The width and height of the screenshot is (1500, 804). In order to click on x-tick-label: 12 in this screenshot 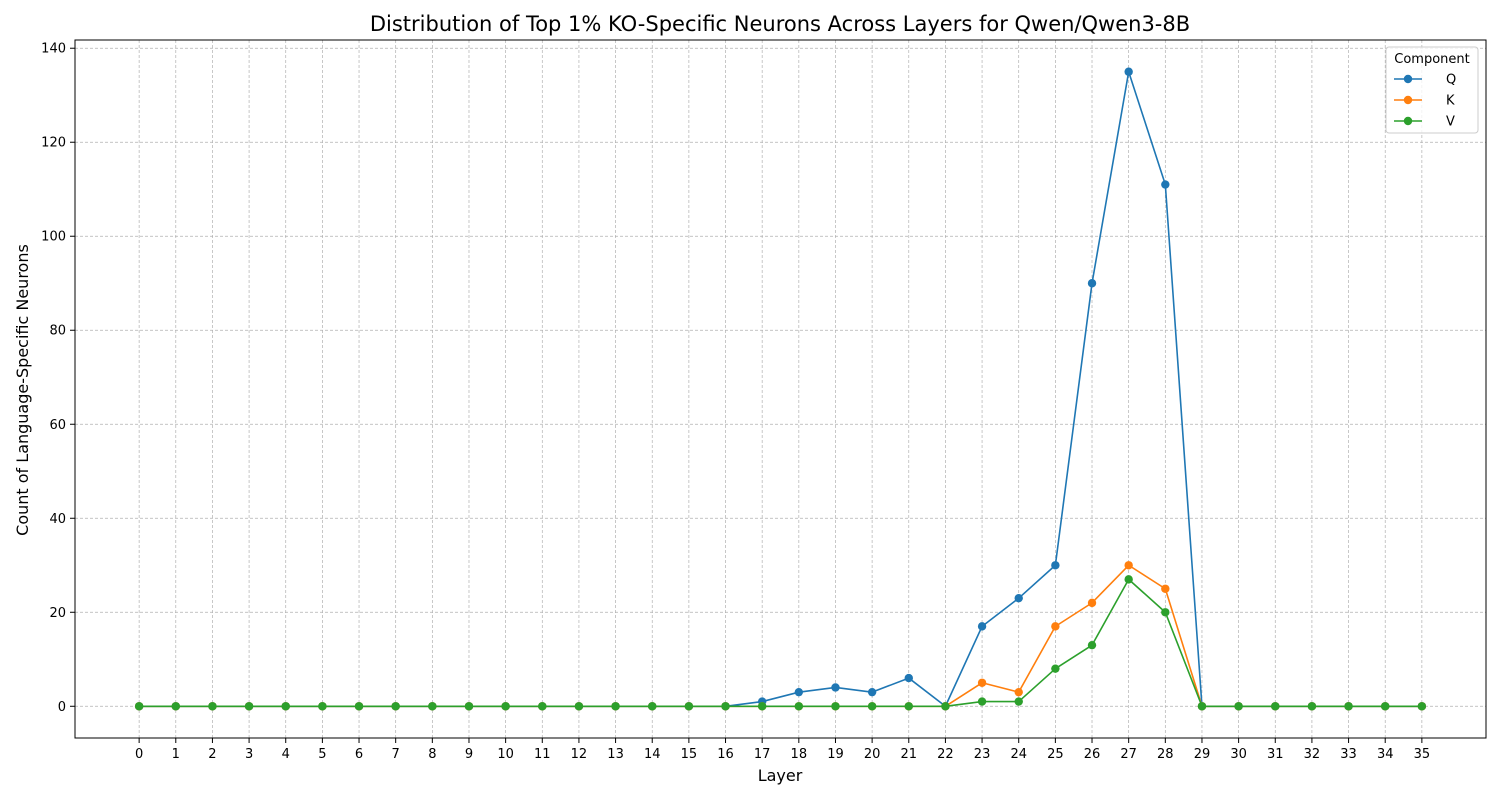, I will do `click(579, 754)`.